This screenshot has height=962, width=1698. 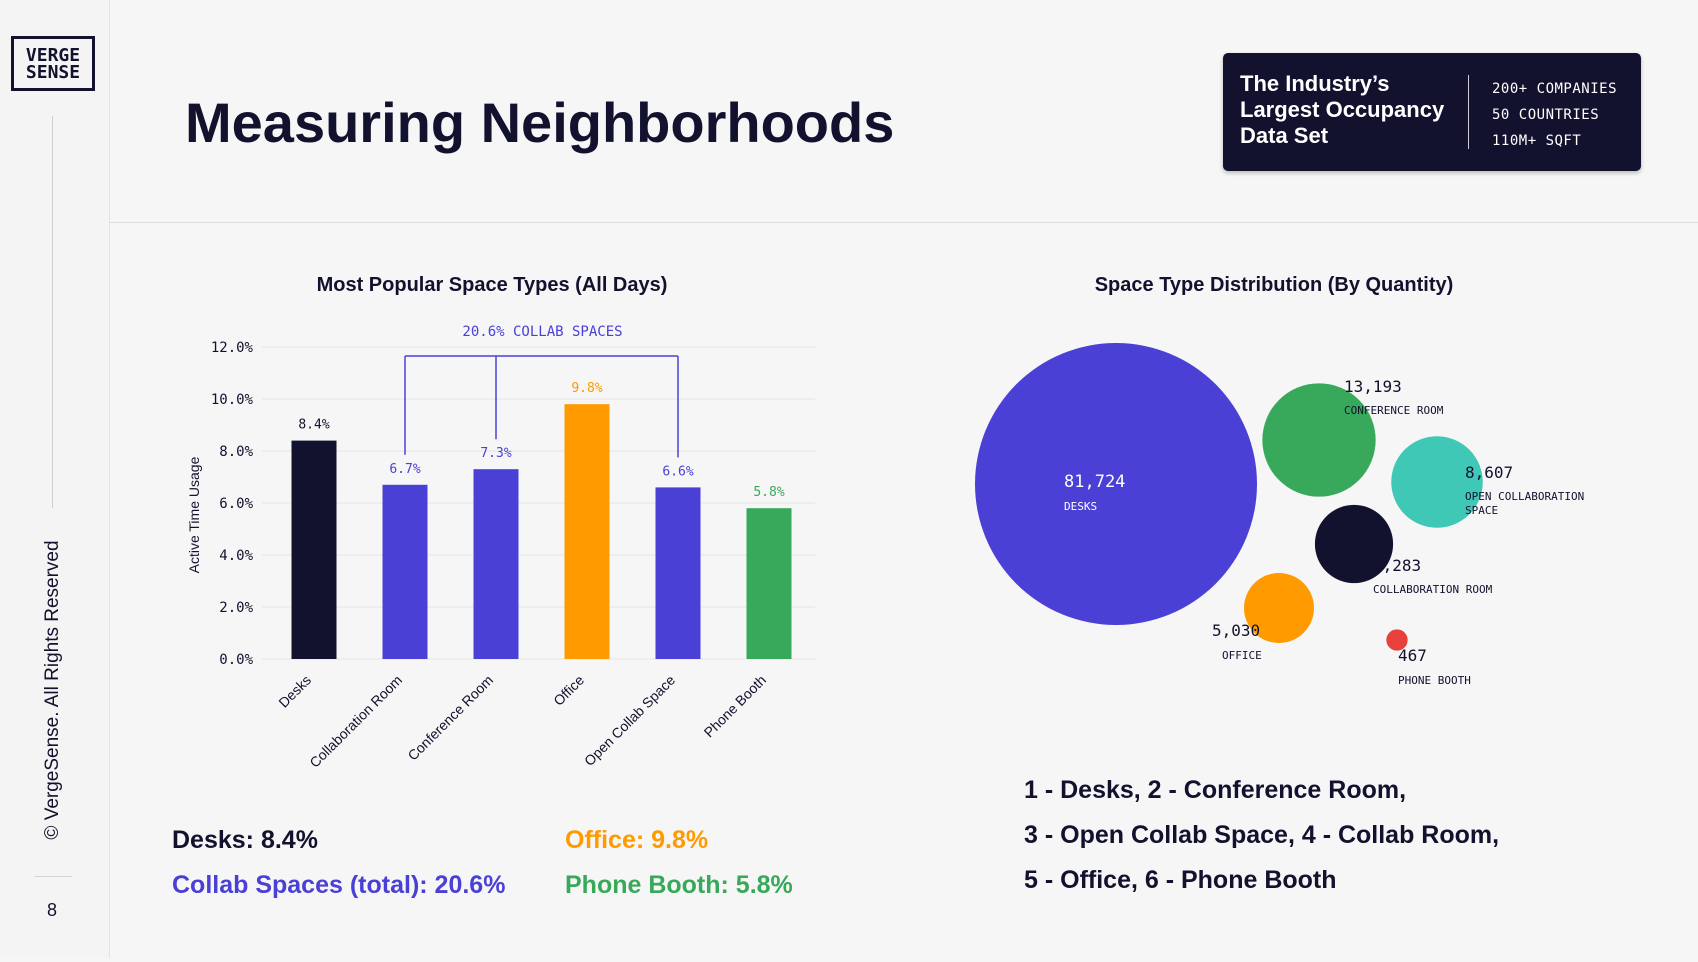 What do you see at coordinates (679, 885) in the screenshot?
I see `summary-phone: Phone Booth: 5.8%` at bounding box center [679, 885].